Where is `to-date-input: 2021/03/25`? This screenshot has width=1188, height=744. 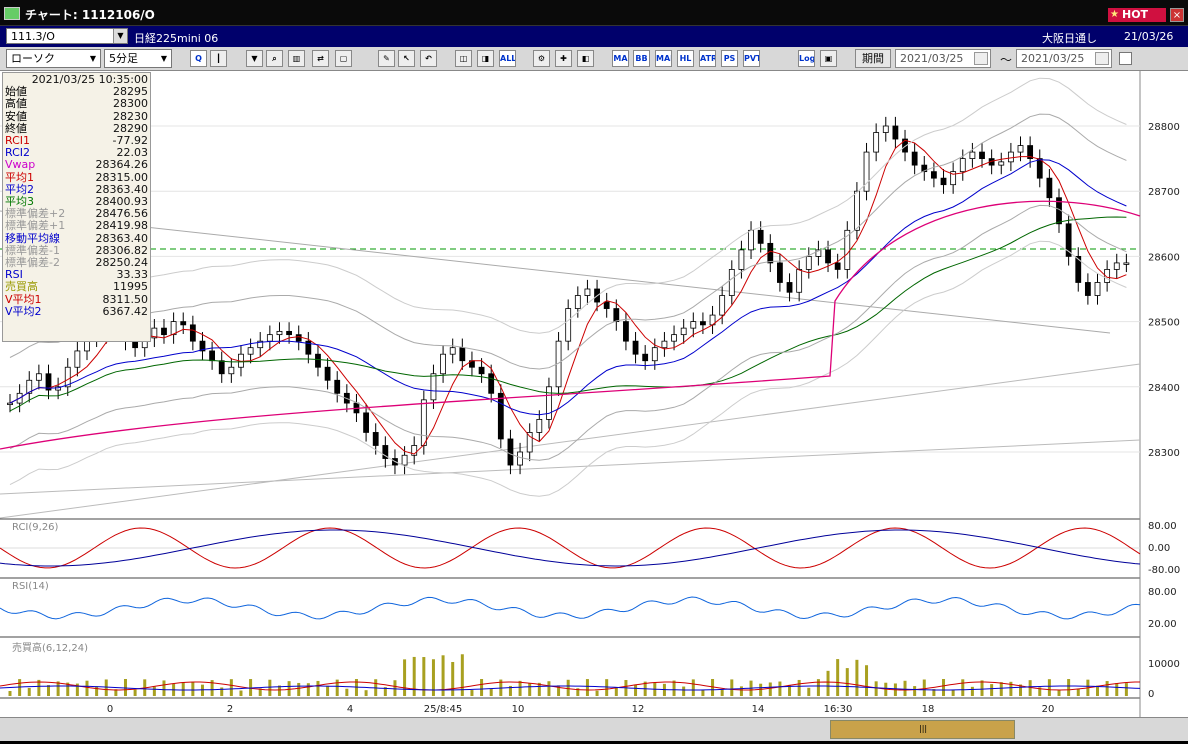 to-date-input: 2021/03/25 is located at coordinates (1064, 58).